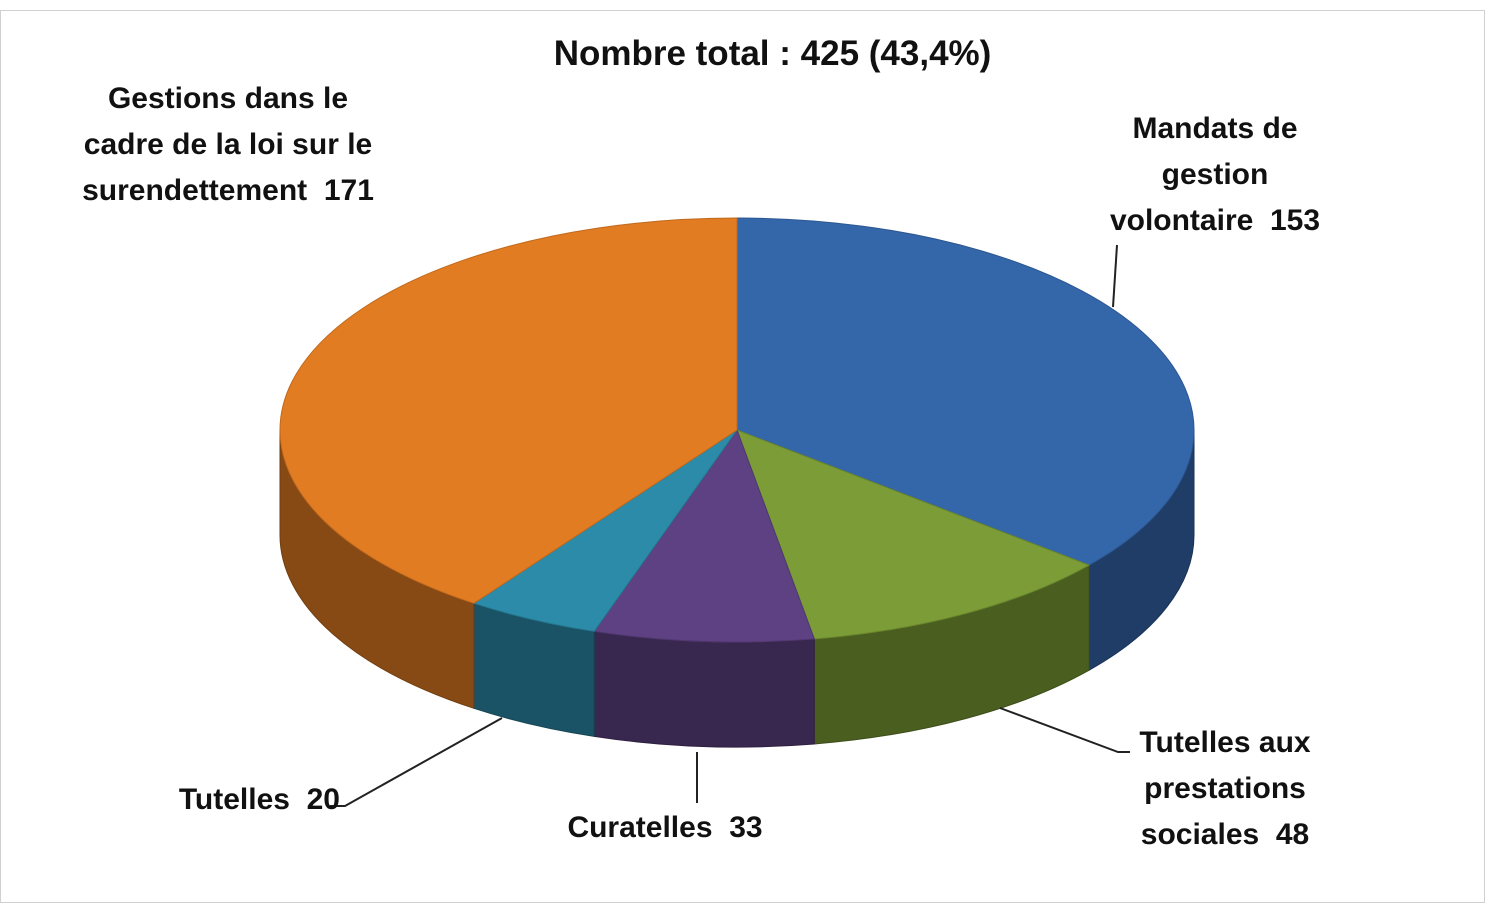 The height and width of the screenshot is (903, 1495). I want to click on category-name: Tutelles aux prestations sociales, so click(1225, 788).